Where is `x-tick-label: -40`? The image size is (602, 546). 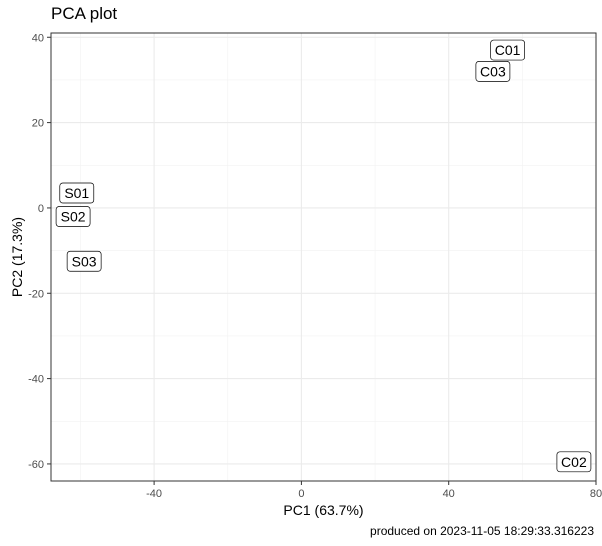
x-tick-label: -40 is located at coordinates (154, 494).